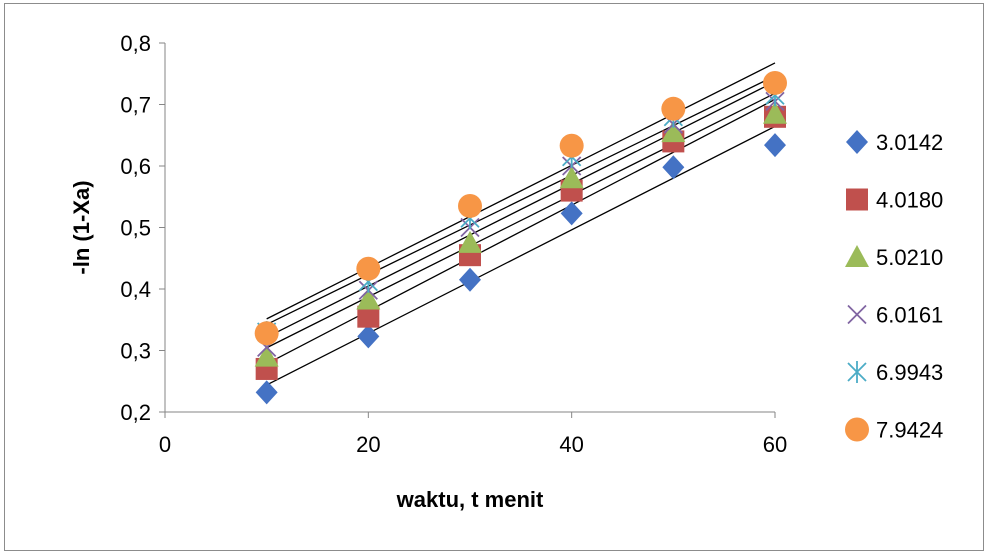 This screenshot has height=556, width=989. Describe the element at coordinates (81, 227) in the screenshot. I see `y-axis-title: -ln (1-Xa)` at that location.